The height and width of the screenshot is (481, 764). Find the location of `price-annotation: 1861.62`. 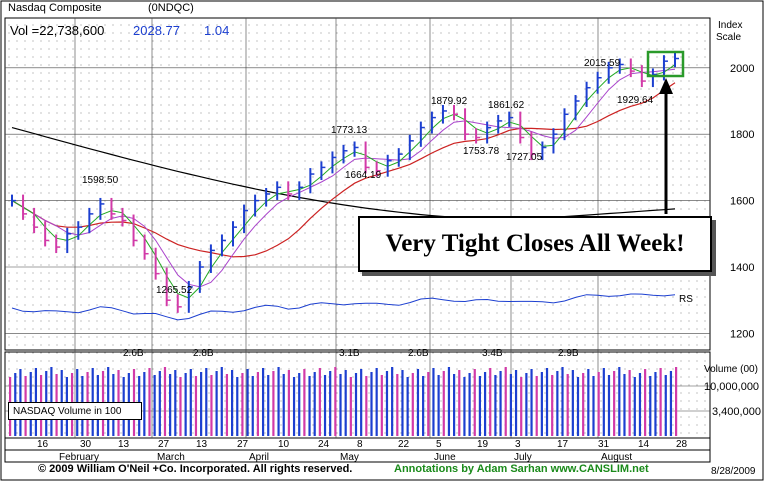

price-annotation: 1861.62 is located at coordinates (506, 105).